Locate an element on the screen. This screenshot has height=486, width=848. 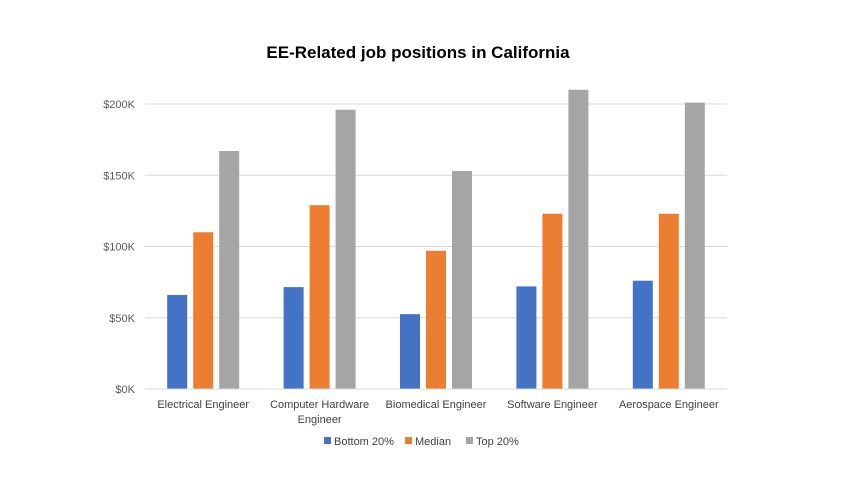
y-tick-label: $100K is located at coordinates (119, 248).